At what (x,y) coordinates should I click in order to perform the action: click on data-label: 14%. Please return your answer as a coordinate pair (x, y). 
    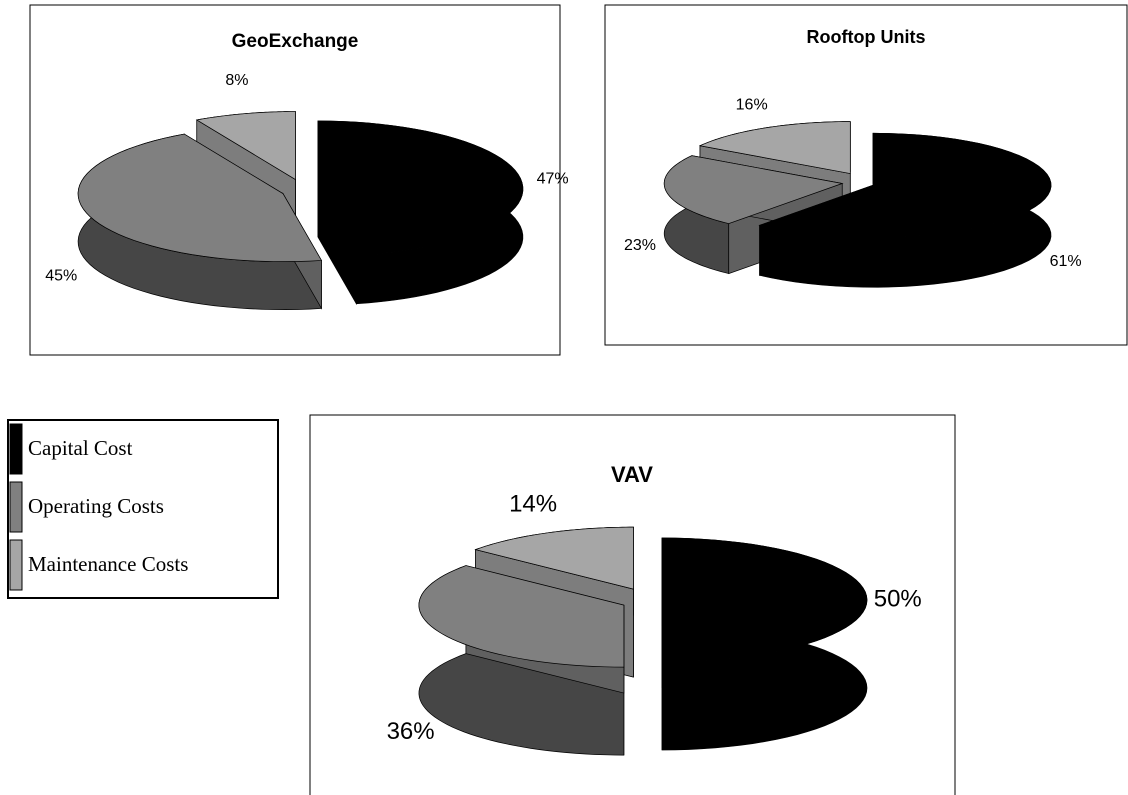
    Looking at the image, I should click on (533, 503).